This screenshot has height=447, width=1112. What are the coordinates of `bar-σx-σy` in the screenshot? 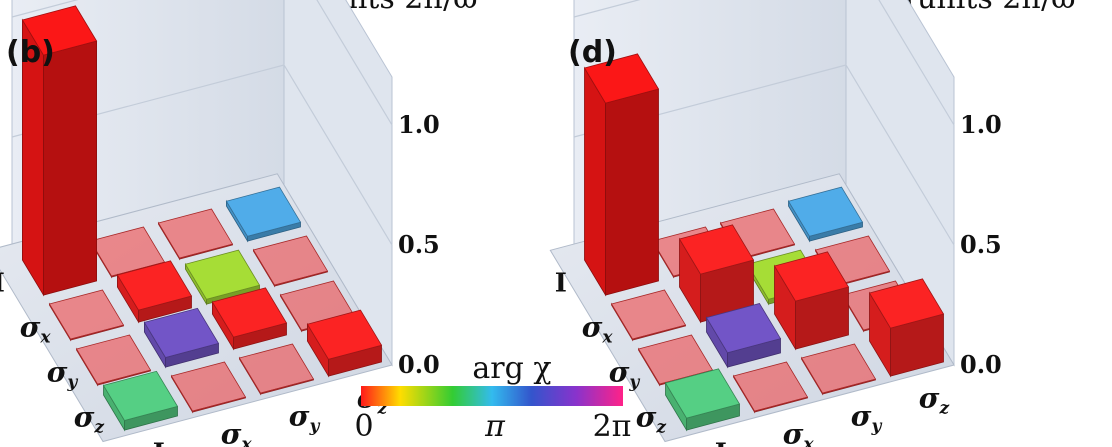 It's located at (222, 277).